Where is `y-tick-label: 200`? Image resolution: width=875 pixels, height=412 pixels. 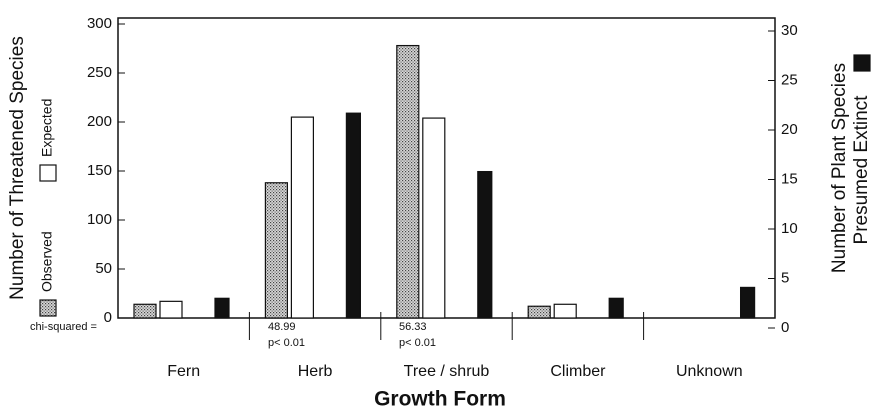 y-tick-label: 200 is located at coordinates (99, 121).